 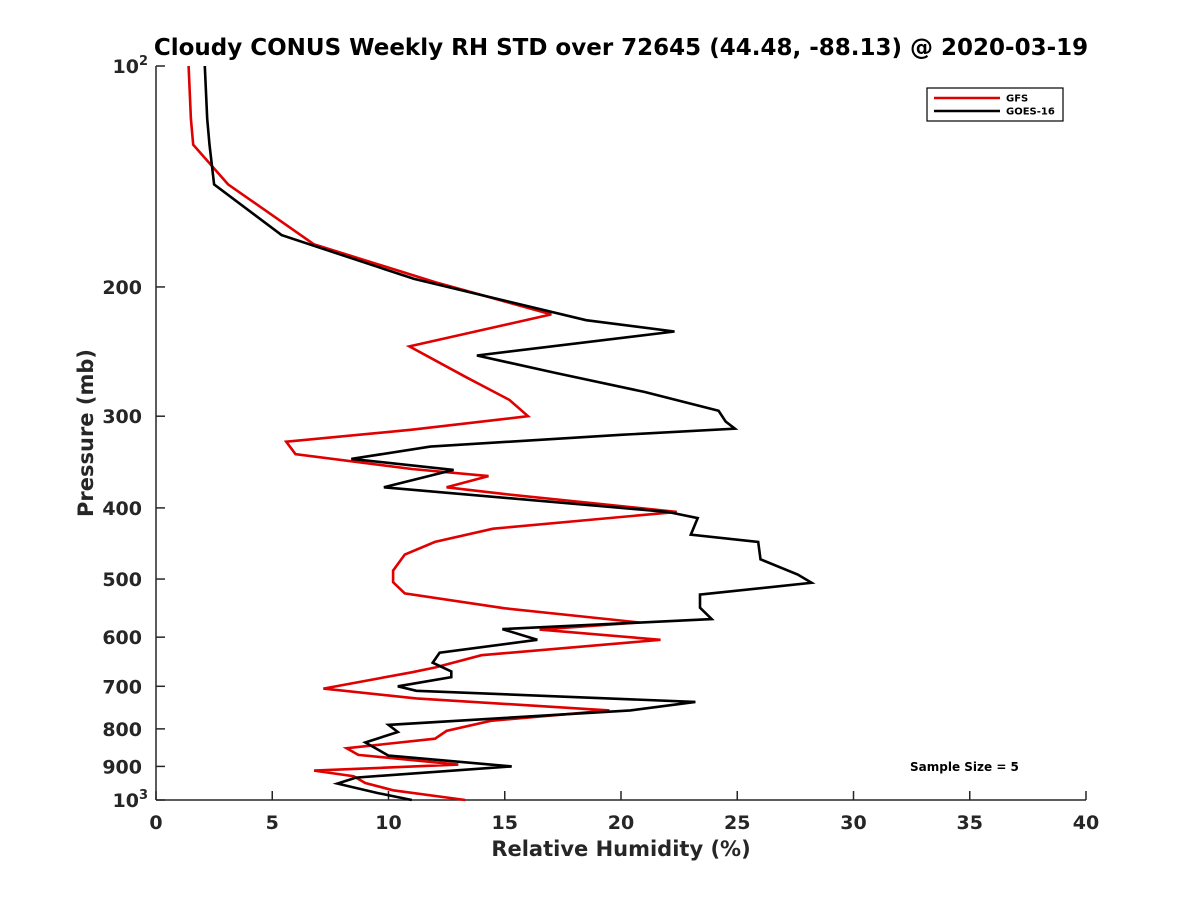 I want to click on x-axis-label: Relative Humidity (%), so click(x=620, y=849).